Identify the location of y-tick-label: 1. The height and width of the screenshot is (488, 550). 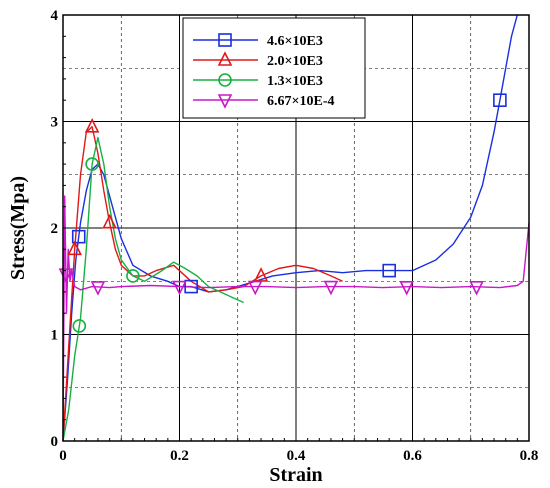
(55, 336).